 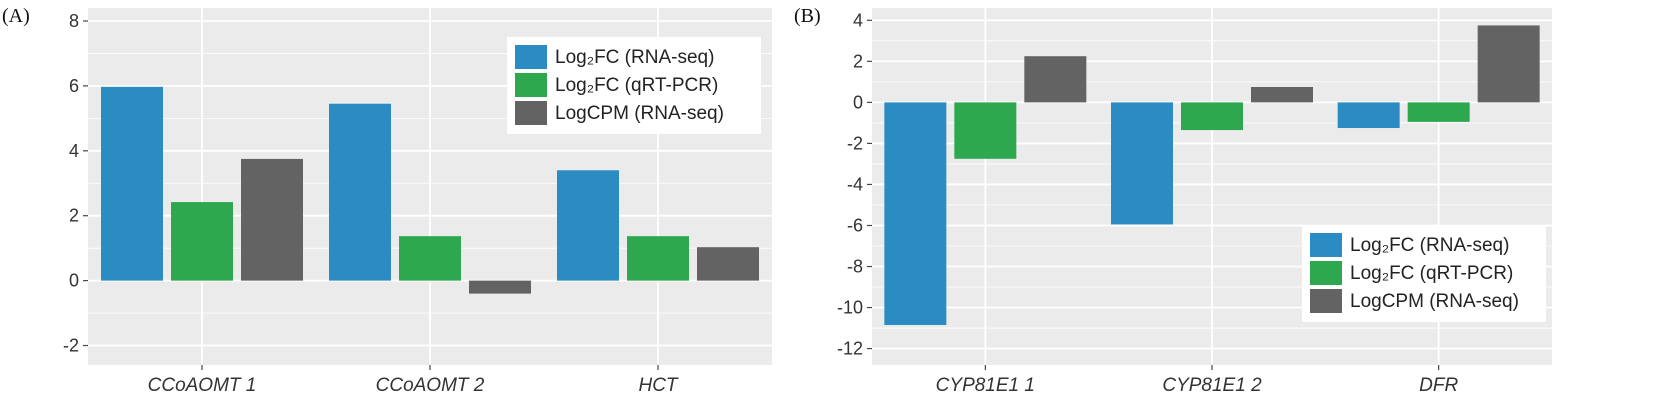 I want to click on x-tick-label: CCoAOMT 1, so click(x=202, y=385).